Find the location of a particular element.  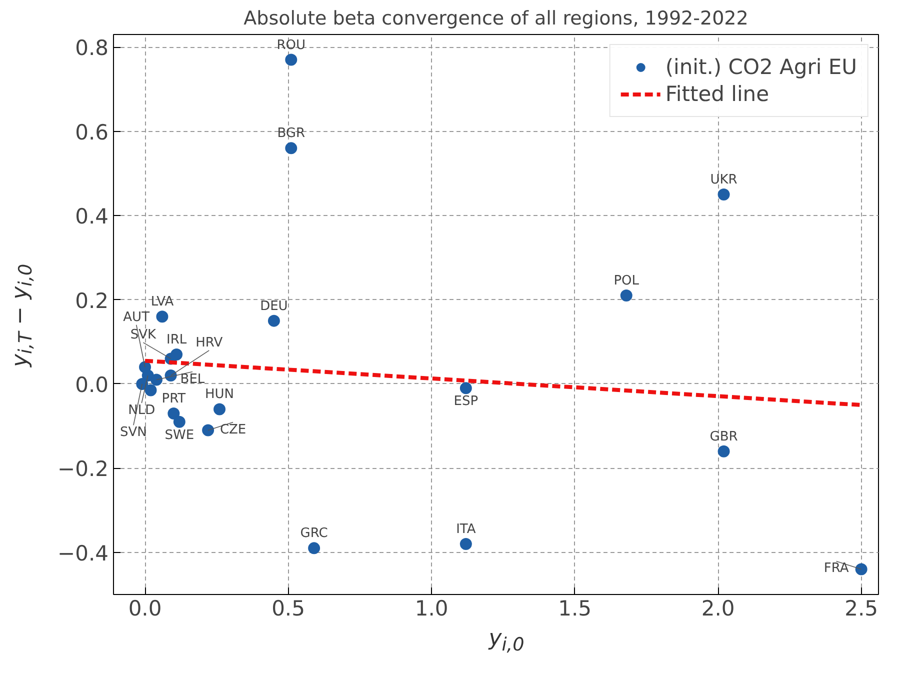

annotation: FRA is located at coordinates (836, 568).